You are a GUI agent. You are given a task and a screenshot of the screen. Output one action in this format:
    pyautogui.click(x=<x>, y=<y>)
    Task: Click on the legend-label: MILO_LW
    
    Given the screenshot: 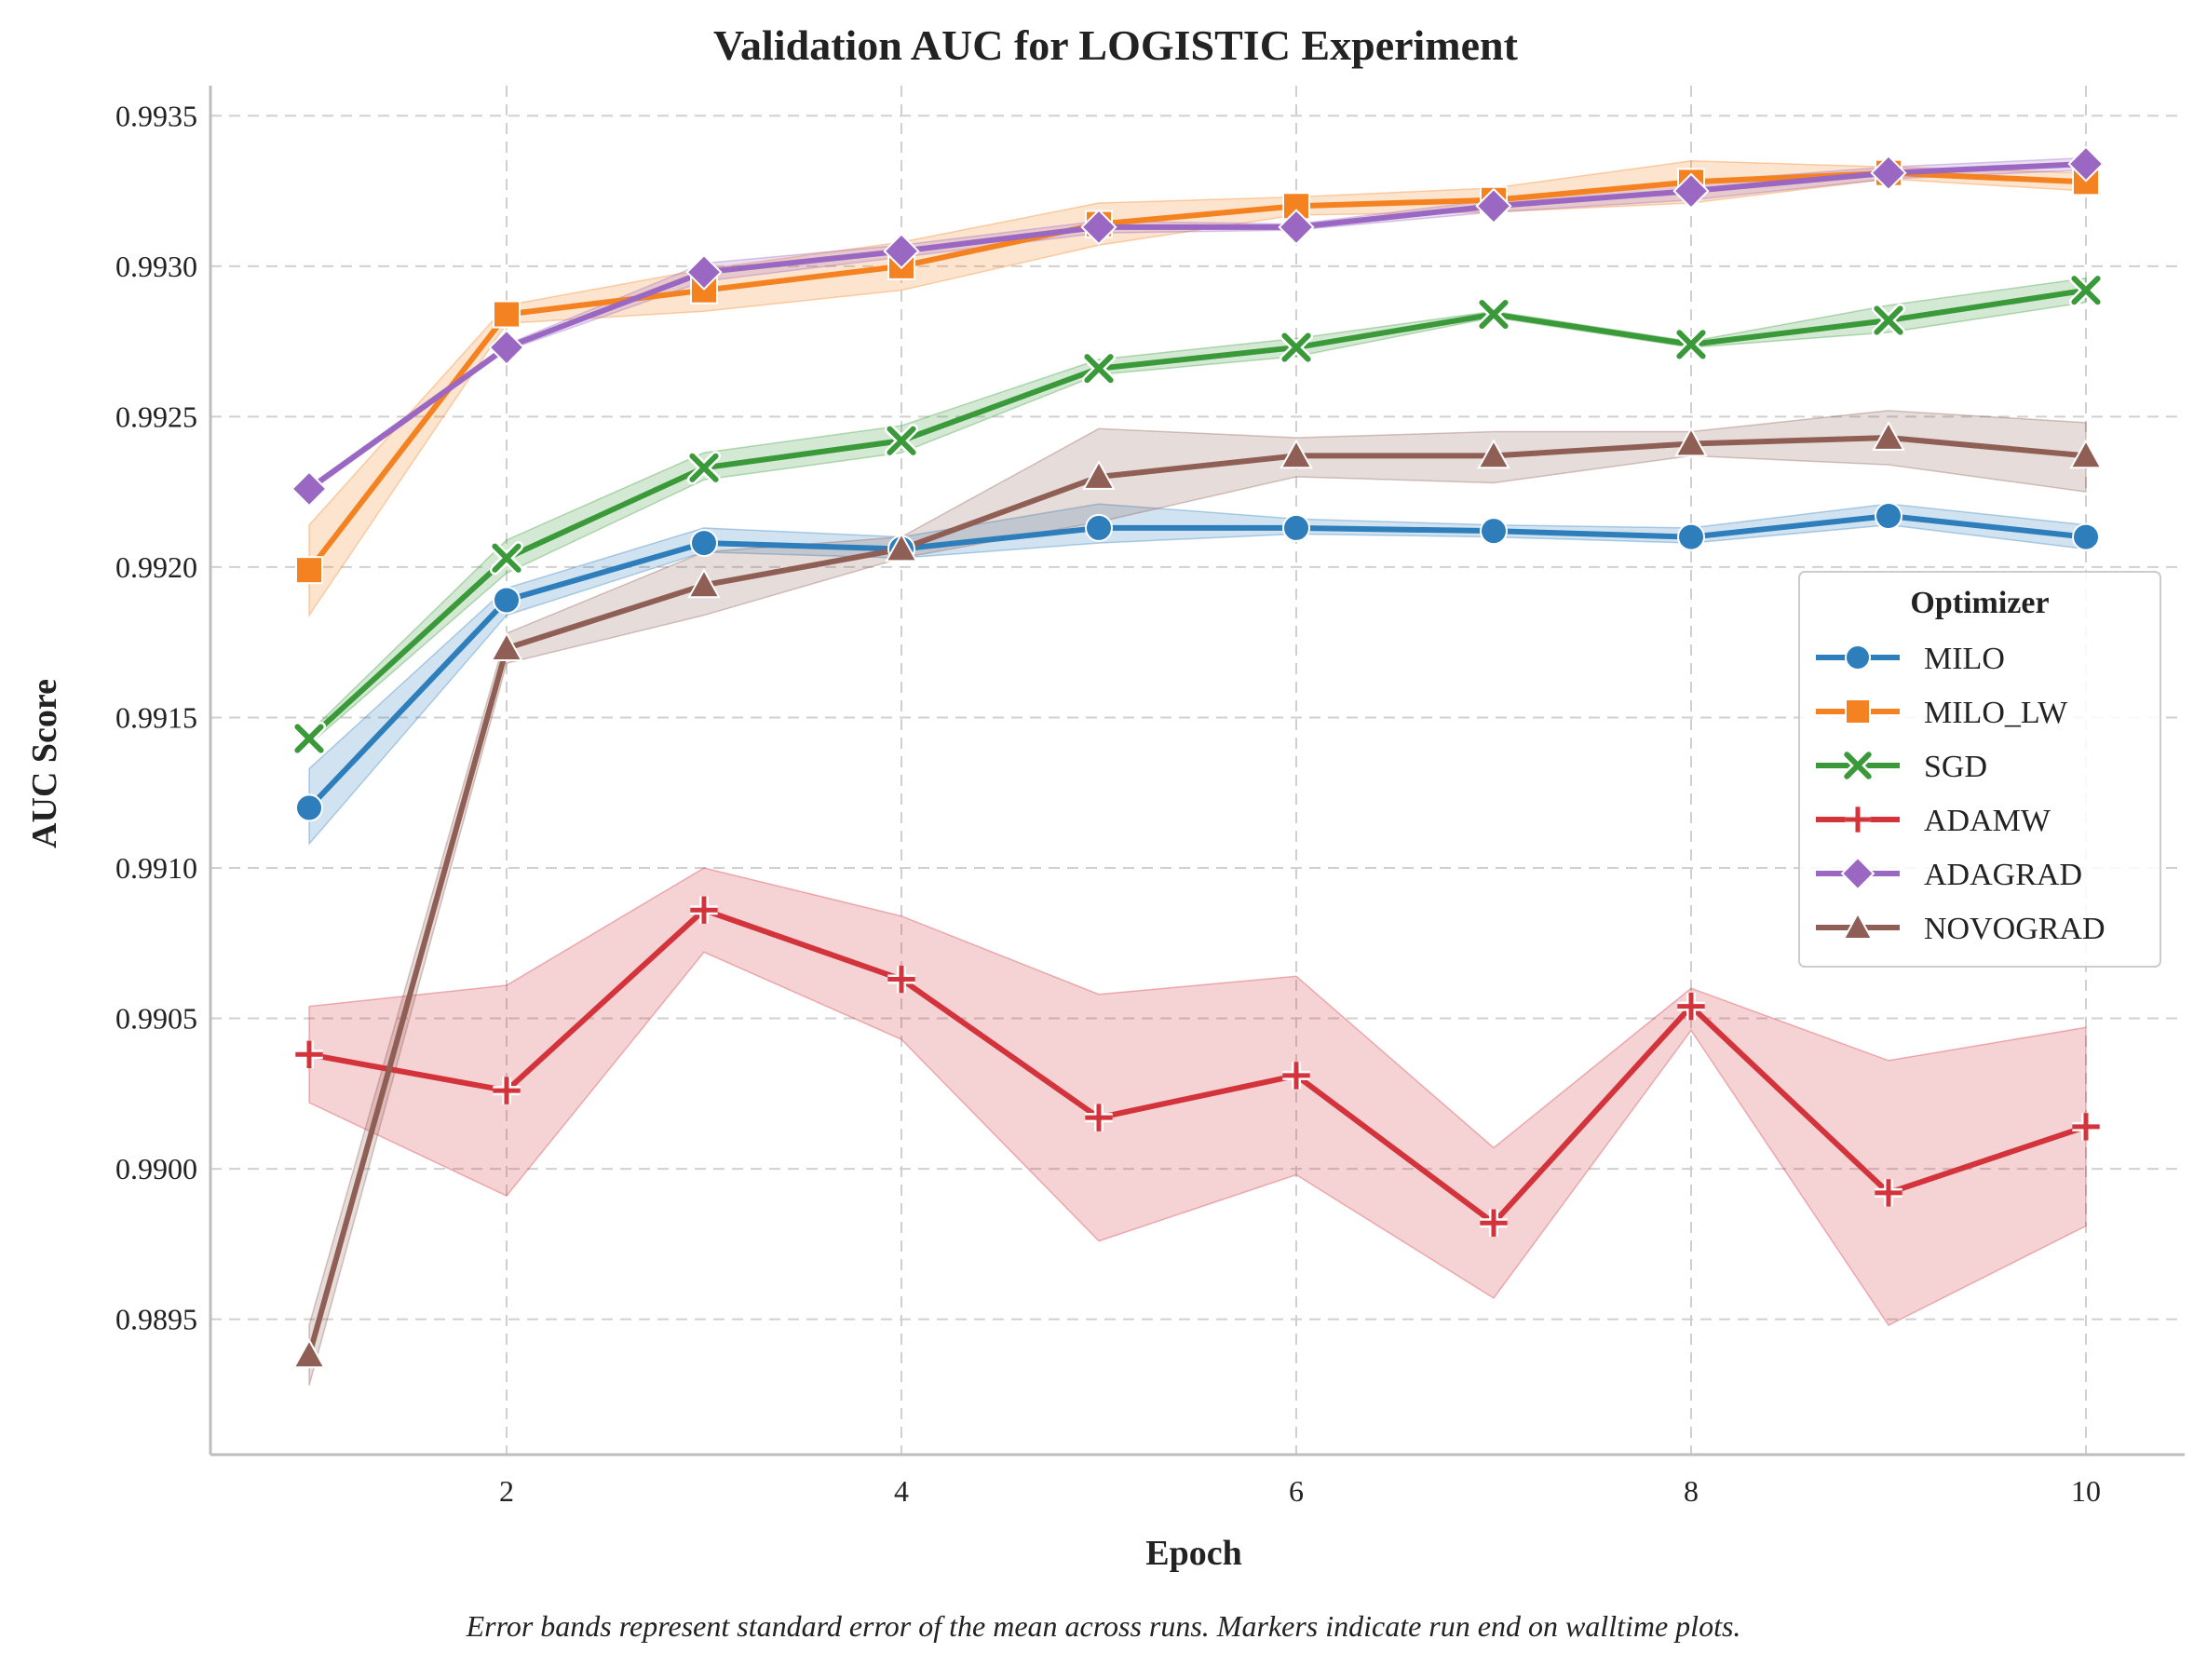 What is the action you would take?
    pyautogui.click(x=1996, y=713)
    